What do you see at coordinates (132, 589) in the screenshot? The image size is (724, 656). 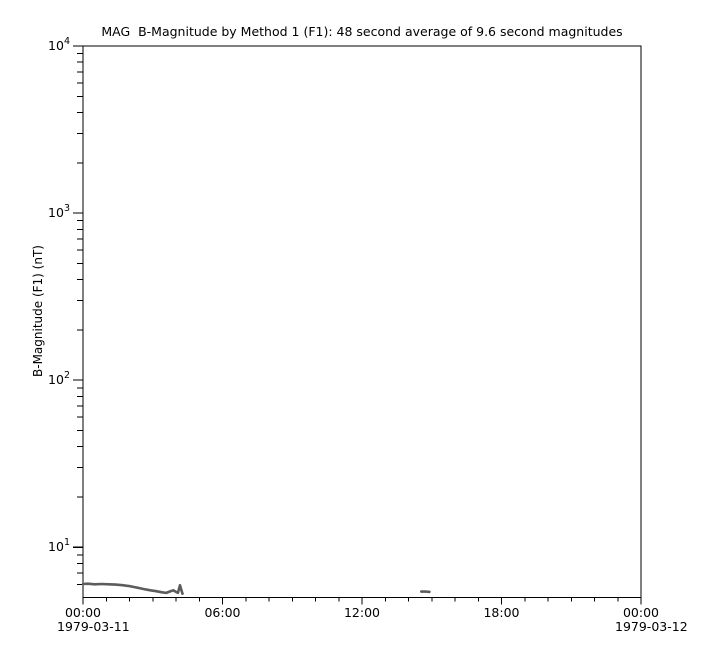 I see `data-series-line` at bounding box center [132, 589].